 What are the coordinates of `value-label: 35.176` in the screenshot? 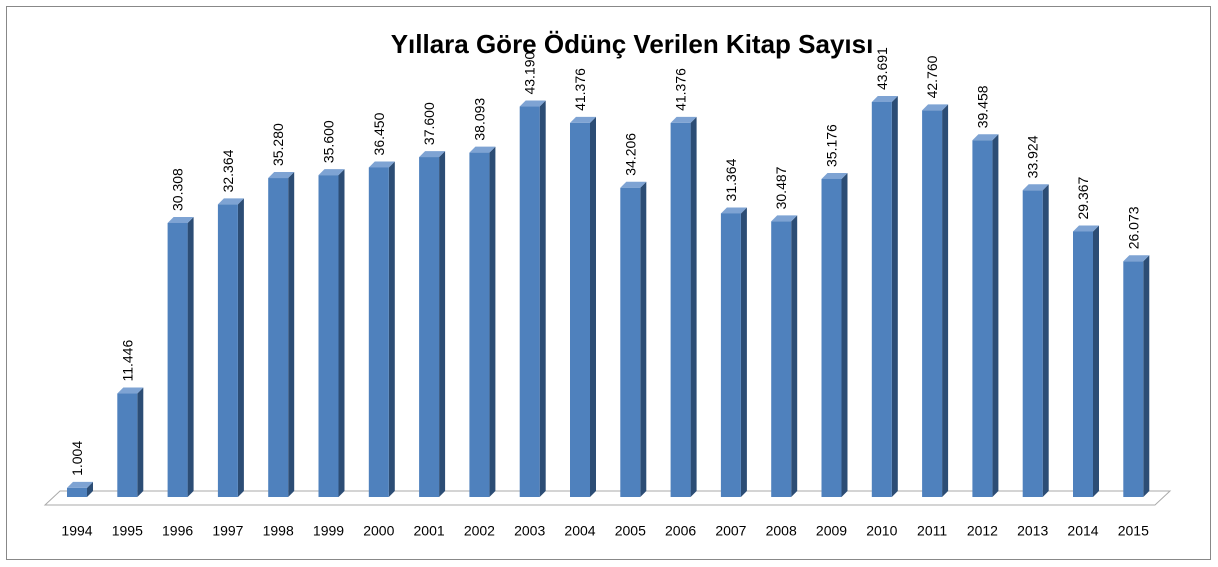 It's located at (832, 145).